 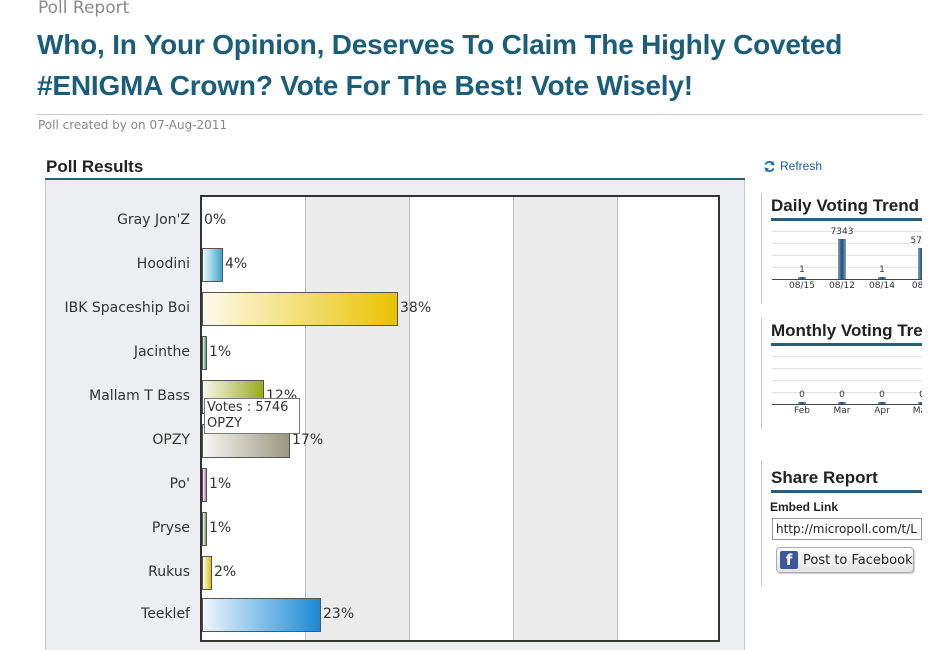 What do you see at coordinates (161, 352) in the screenshot?
I see `category-label: Jacinthe` at bounding box center [161, 352].